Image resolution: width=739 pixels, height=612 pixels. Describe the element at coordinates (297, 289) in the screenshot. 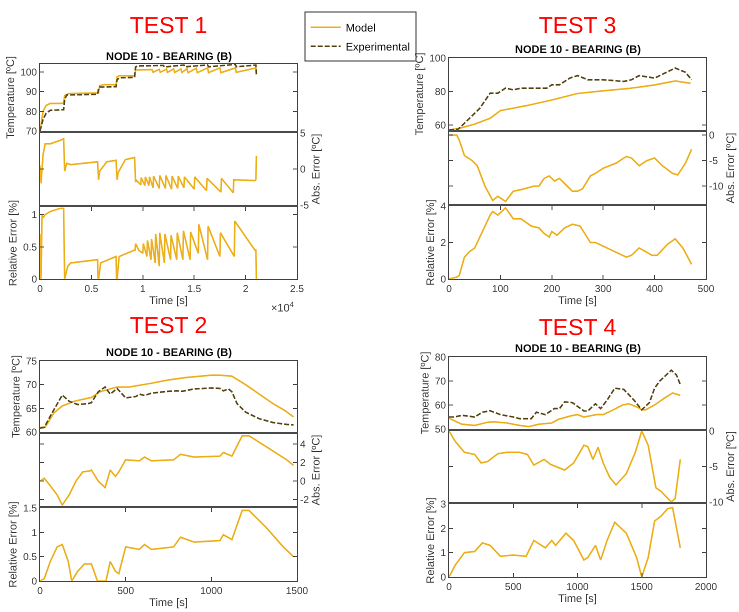

I see `x-tick-label: 2.5` at that location.